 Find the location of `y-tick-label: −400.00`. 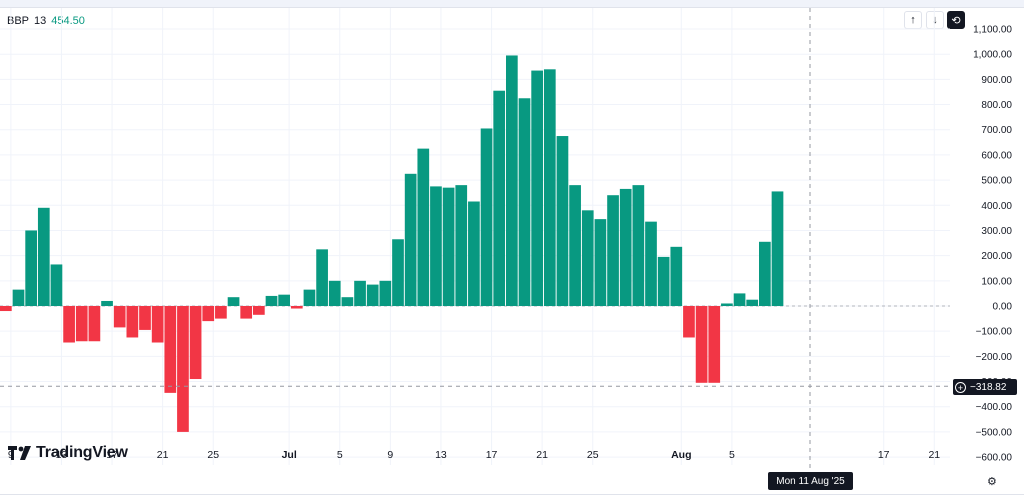

y-tick-label: −400.00 is located at coordinates (994, 407).